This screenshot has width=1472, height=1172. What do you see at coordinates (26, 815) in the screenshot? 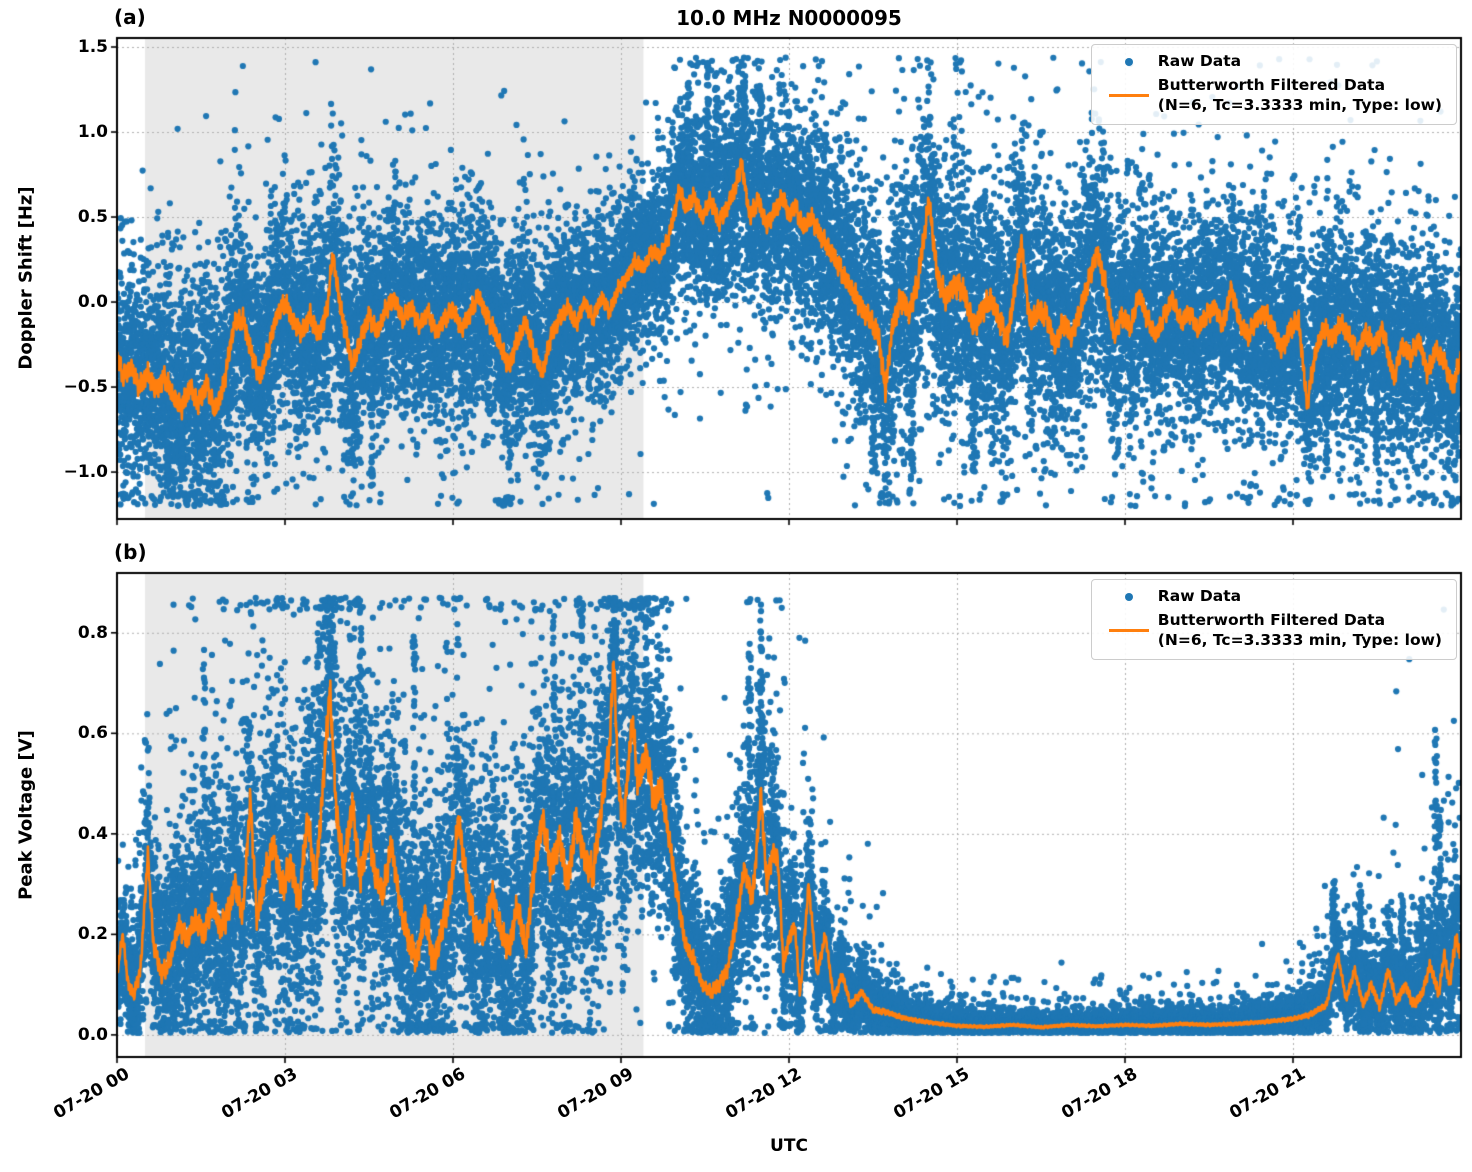
I see `y-axis-label-voltage: Peak Voltage [V]` at bounding box center [26, 815].